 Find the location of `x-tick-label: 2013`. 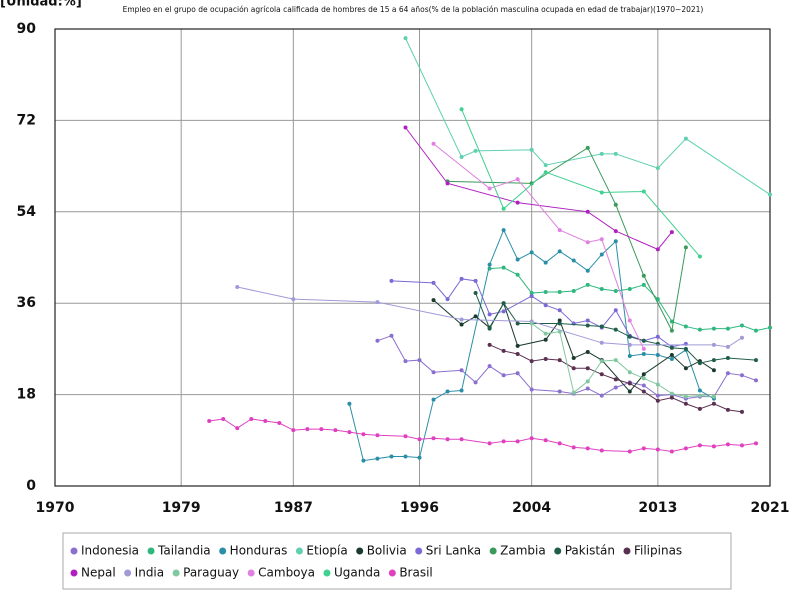

x-tick-label: 2013 is located at coordinates (657, 508).